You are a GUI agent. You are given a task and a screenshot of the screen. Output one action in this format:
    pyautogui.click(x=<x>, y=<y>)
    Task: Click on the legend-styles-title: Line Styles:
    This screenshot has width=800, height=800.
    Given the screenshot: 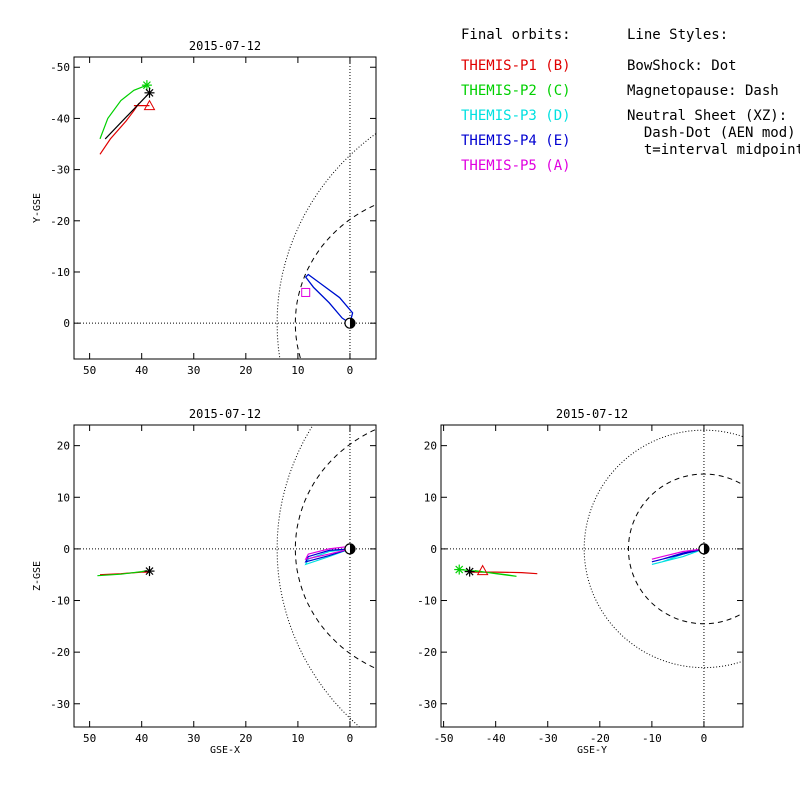 What is the action you would take?
    pyautogui.click(x=678, y=35)
    